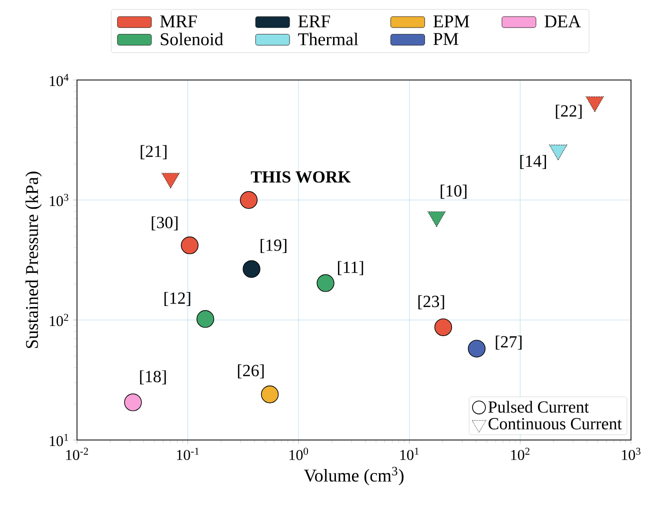 This screenshot has width=647, height=507. I want to click on legend-label: PM, so click(445, 39).